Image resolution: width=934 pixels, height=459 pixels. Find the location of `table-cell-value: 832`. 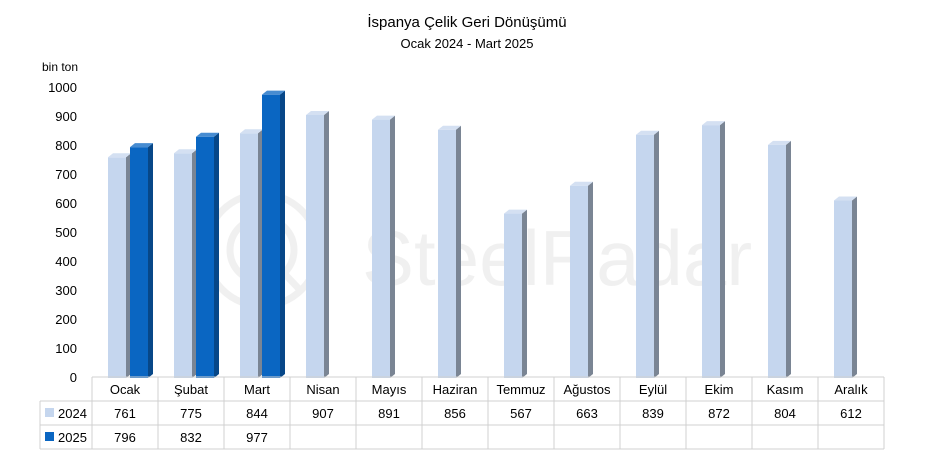

table-cell-value: 832 is located at coordinates (191, 437).